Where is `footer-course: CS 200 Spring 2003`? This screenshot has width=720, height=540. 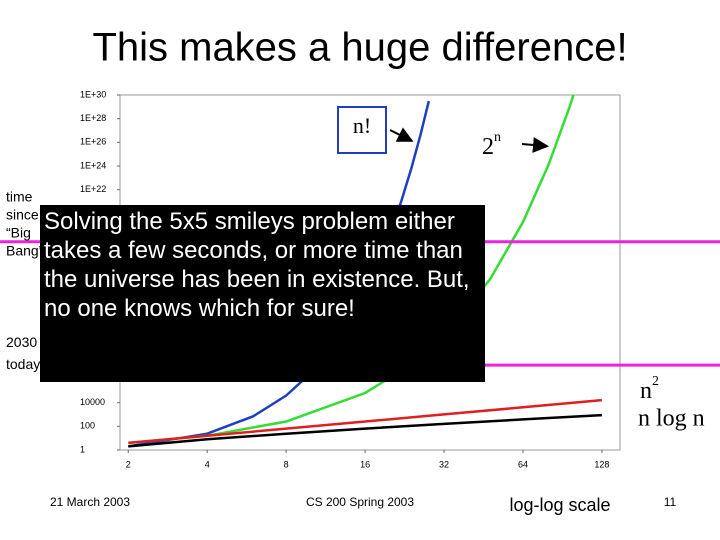
footer-course: CS 200 Spring 2003 is located at coordinates (360, 502).